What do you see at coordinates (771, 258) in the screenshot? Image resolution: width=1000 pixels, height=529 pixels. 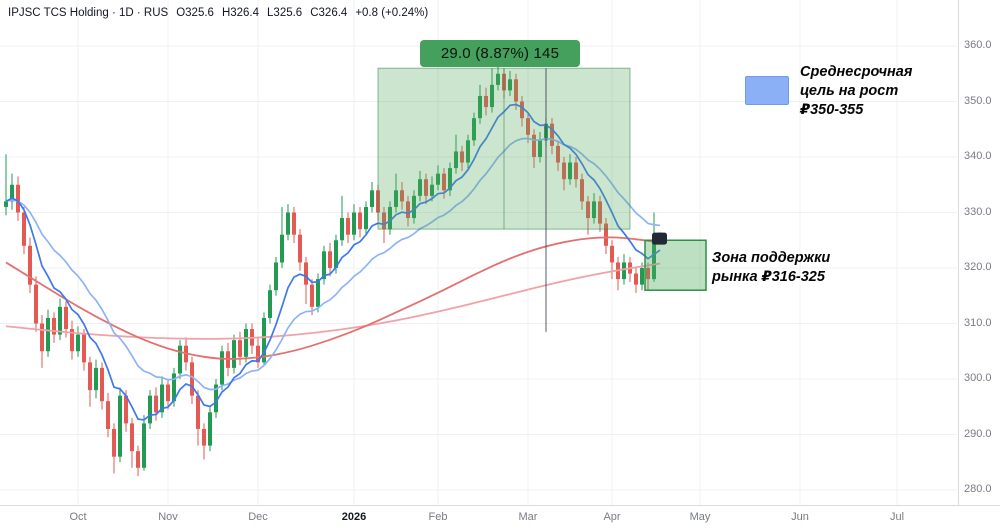 I see `support-annotation-line: Зона поддержки` at bounding box center [771, 258].